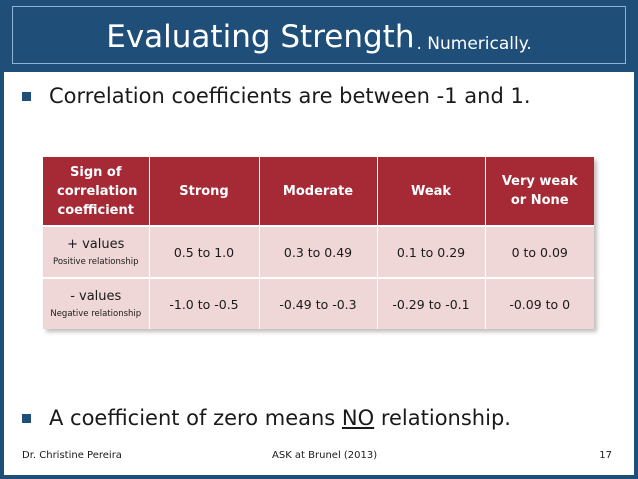  I want to click on row-label-negative: - values Negative relationship, so click(96, 303).